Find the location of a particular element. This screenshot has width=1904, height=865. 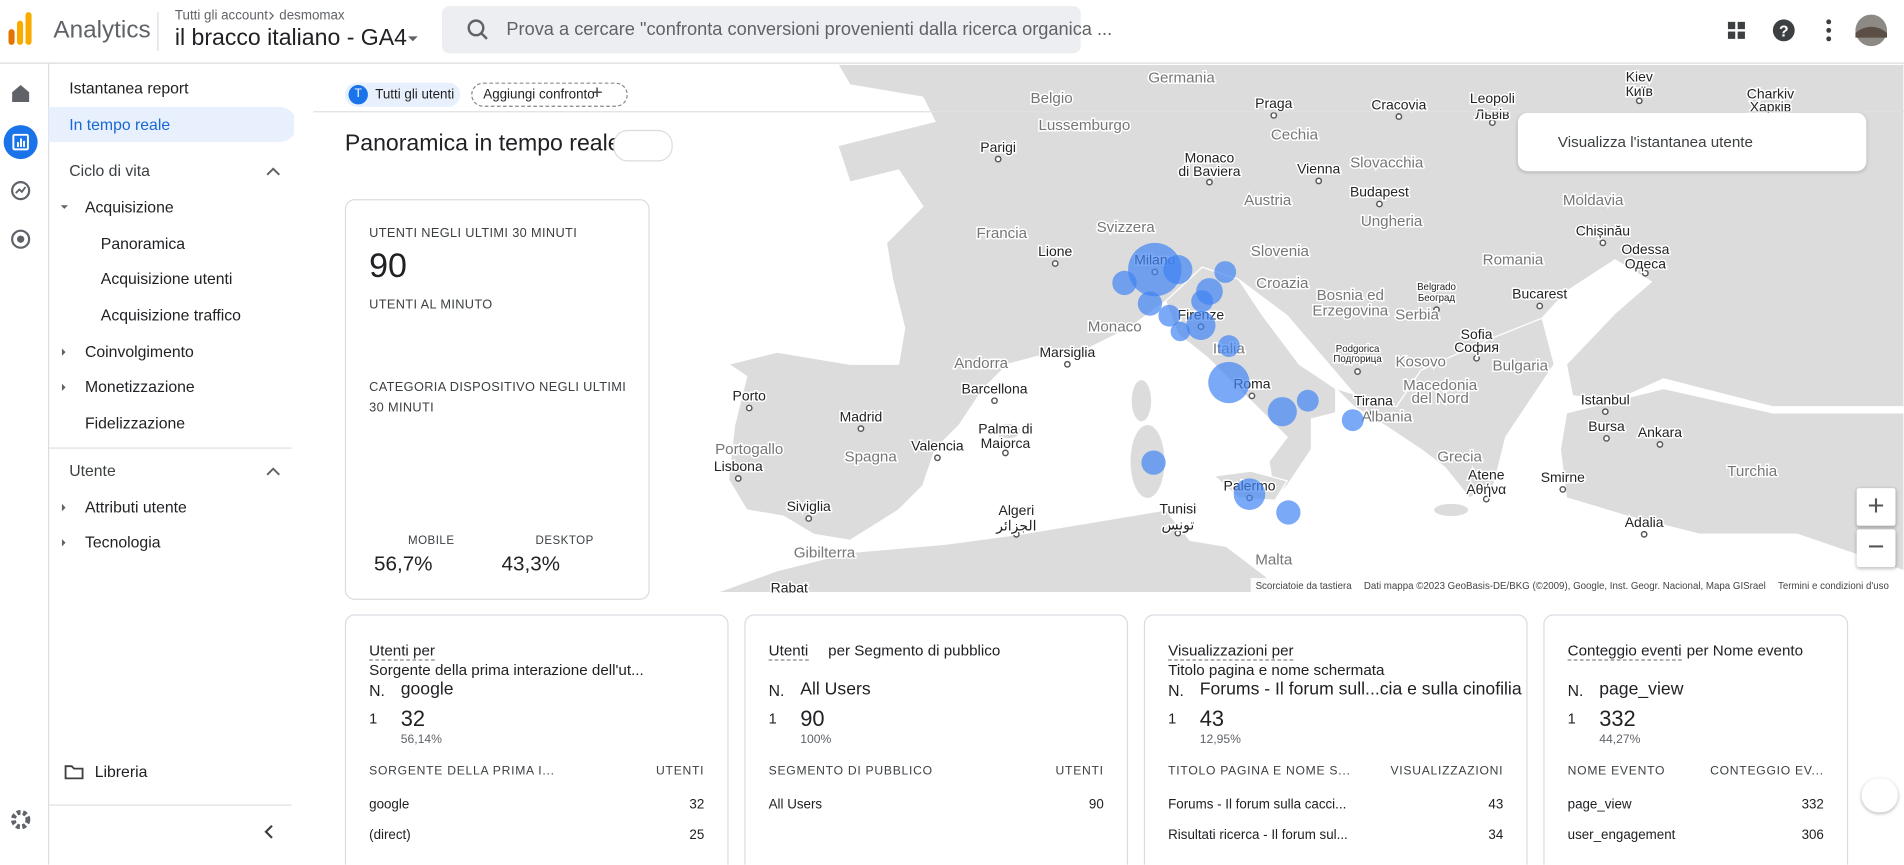

nav-item: Attributi utente is located at coordinates (136, 507).